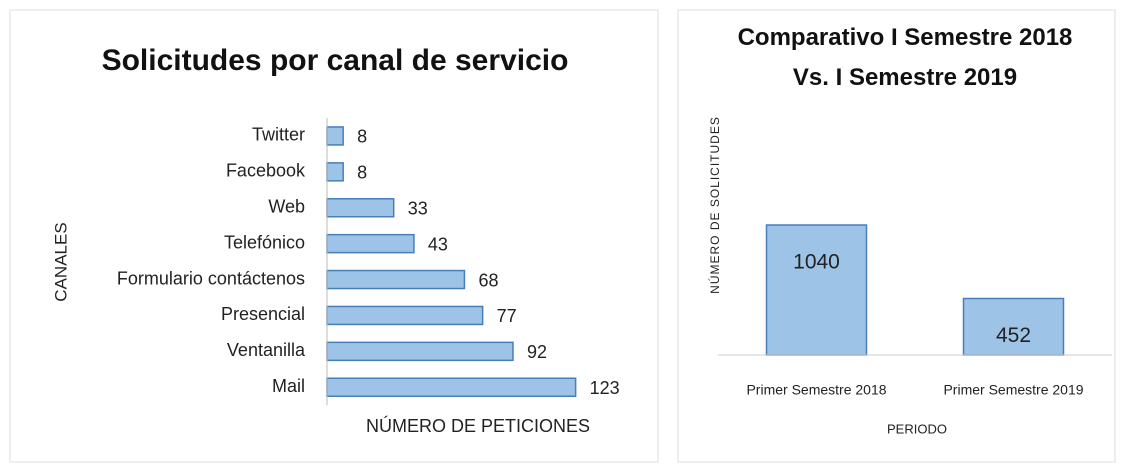 This screenshot has height=471, width=1125. I want to click on y-tick-label: Web, so click(286, 207).